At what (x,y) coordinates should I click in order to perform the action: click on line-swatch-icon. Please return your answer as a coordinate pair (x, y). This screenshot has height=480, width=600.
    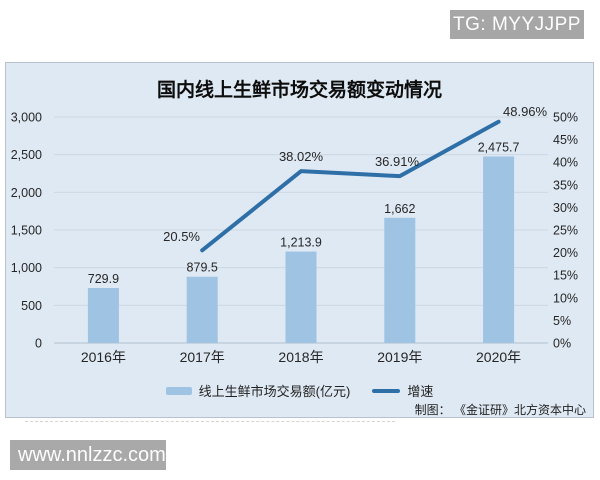
    Looking at the image, I should click on (386, 390).